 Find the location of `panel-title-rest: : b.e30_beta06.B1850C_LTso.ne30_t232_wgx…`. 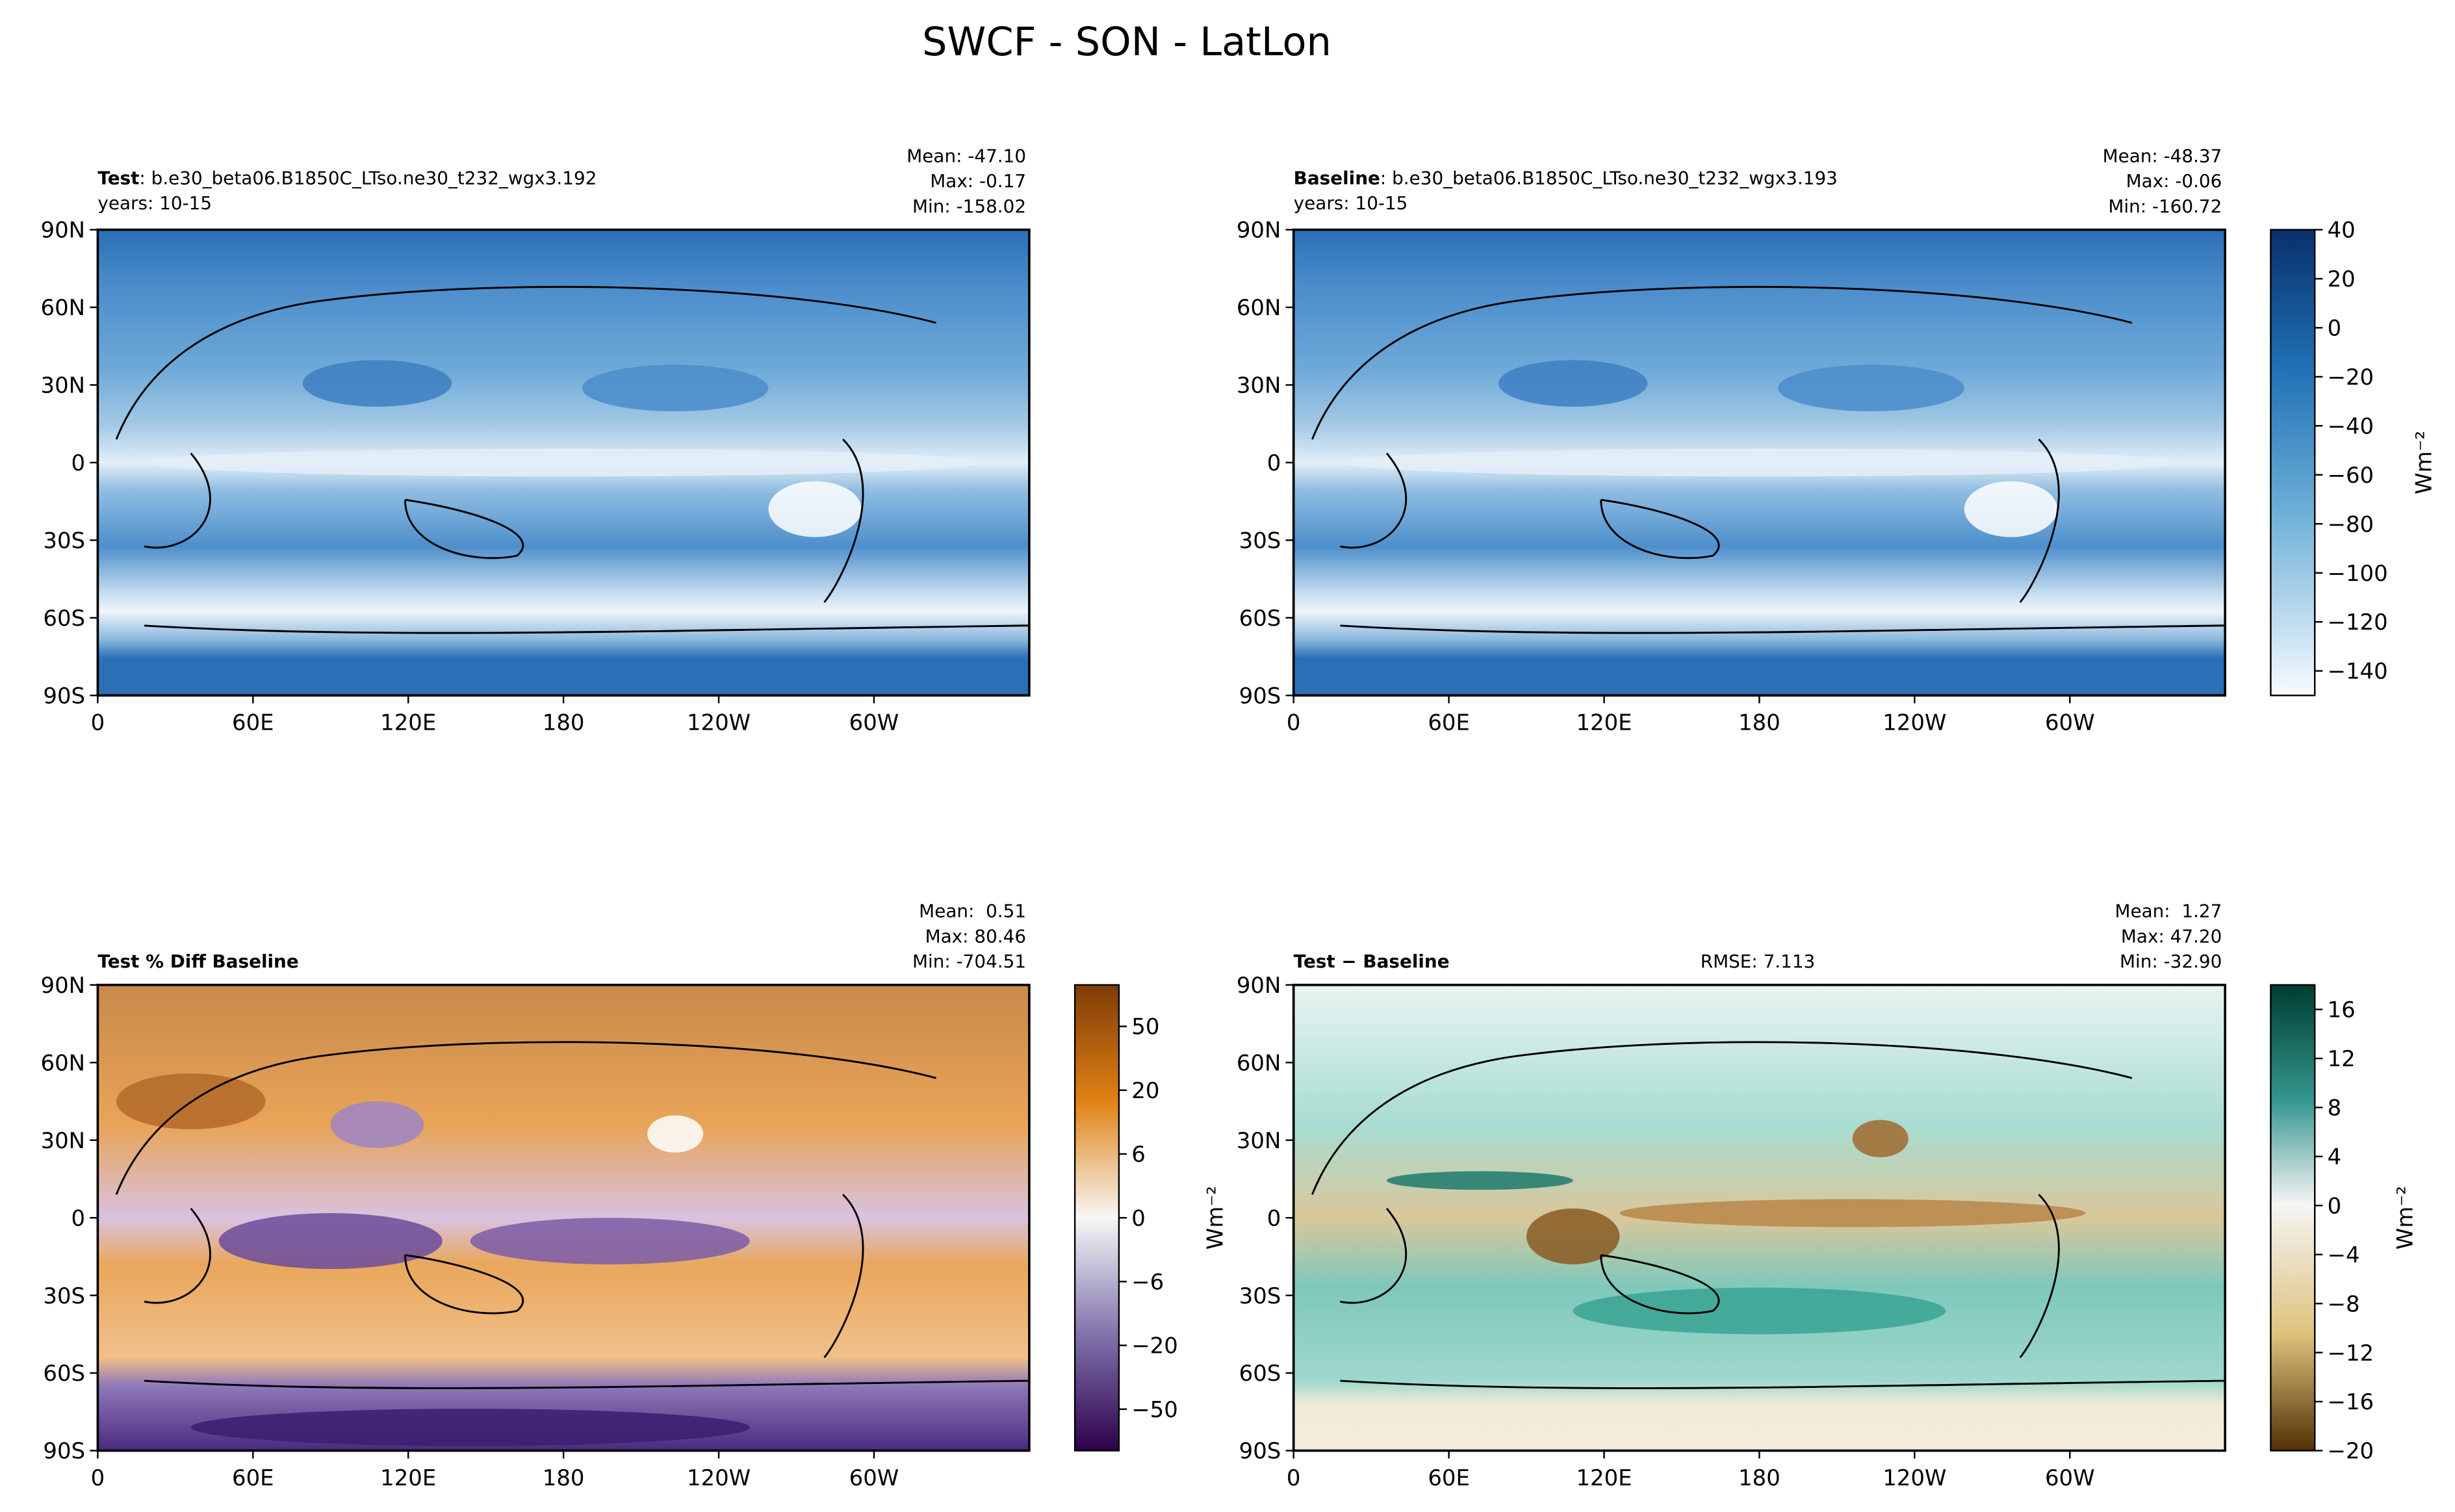

panel-title-rest: : b.e30_beta06.B1850C_LTso.ne30_t232_wgx… is located at coordinates (1609, 177).